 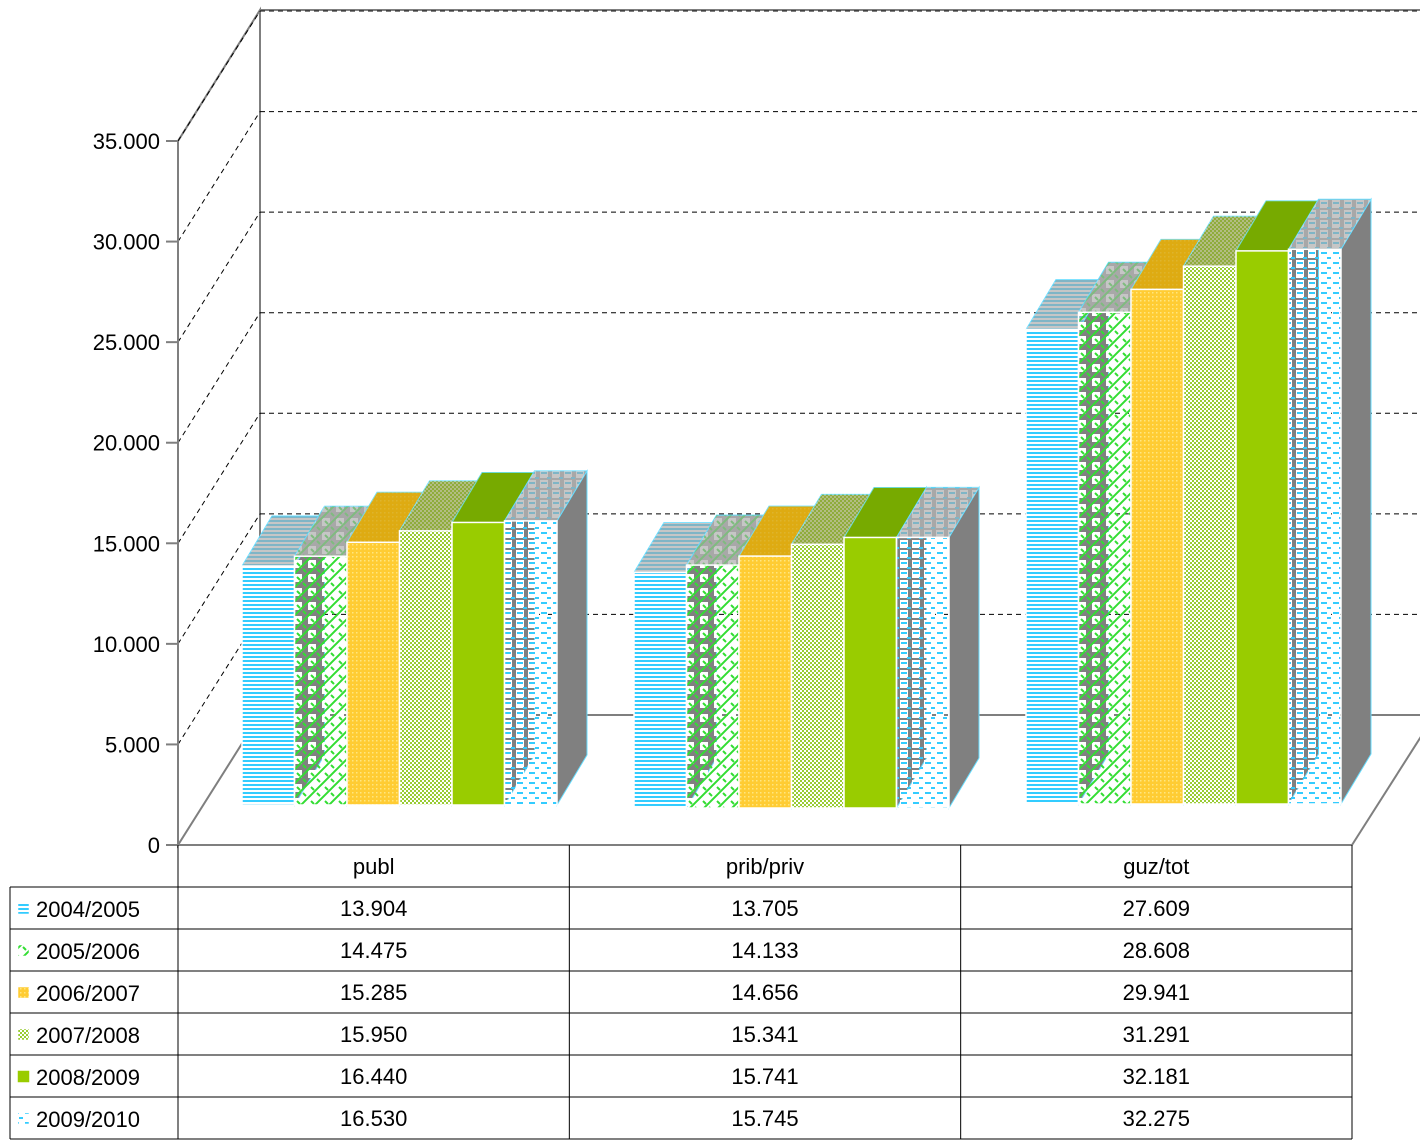 What do you see at coordinates (373, 992) in the screenshot?
I see `table-value: 15.285` at bounding box center [373, 992].